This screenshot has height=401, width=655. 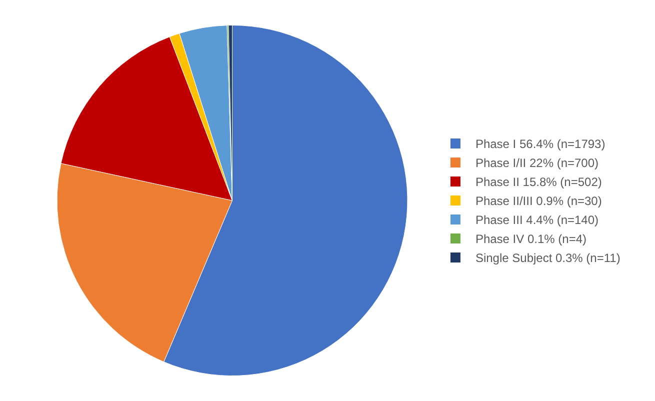 I want to click on legend-label: Phase III 4.4% (n=140), so click(x=537, y=220).